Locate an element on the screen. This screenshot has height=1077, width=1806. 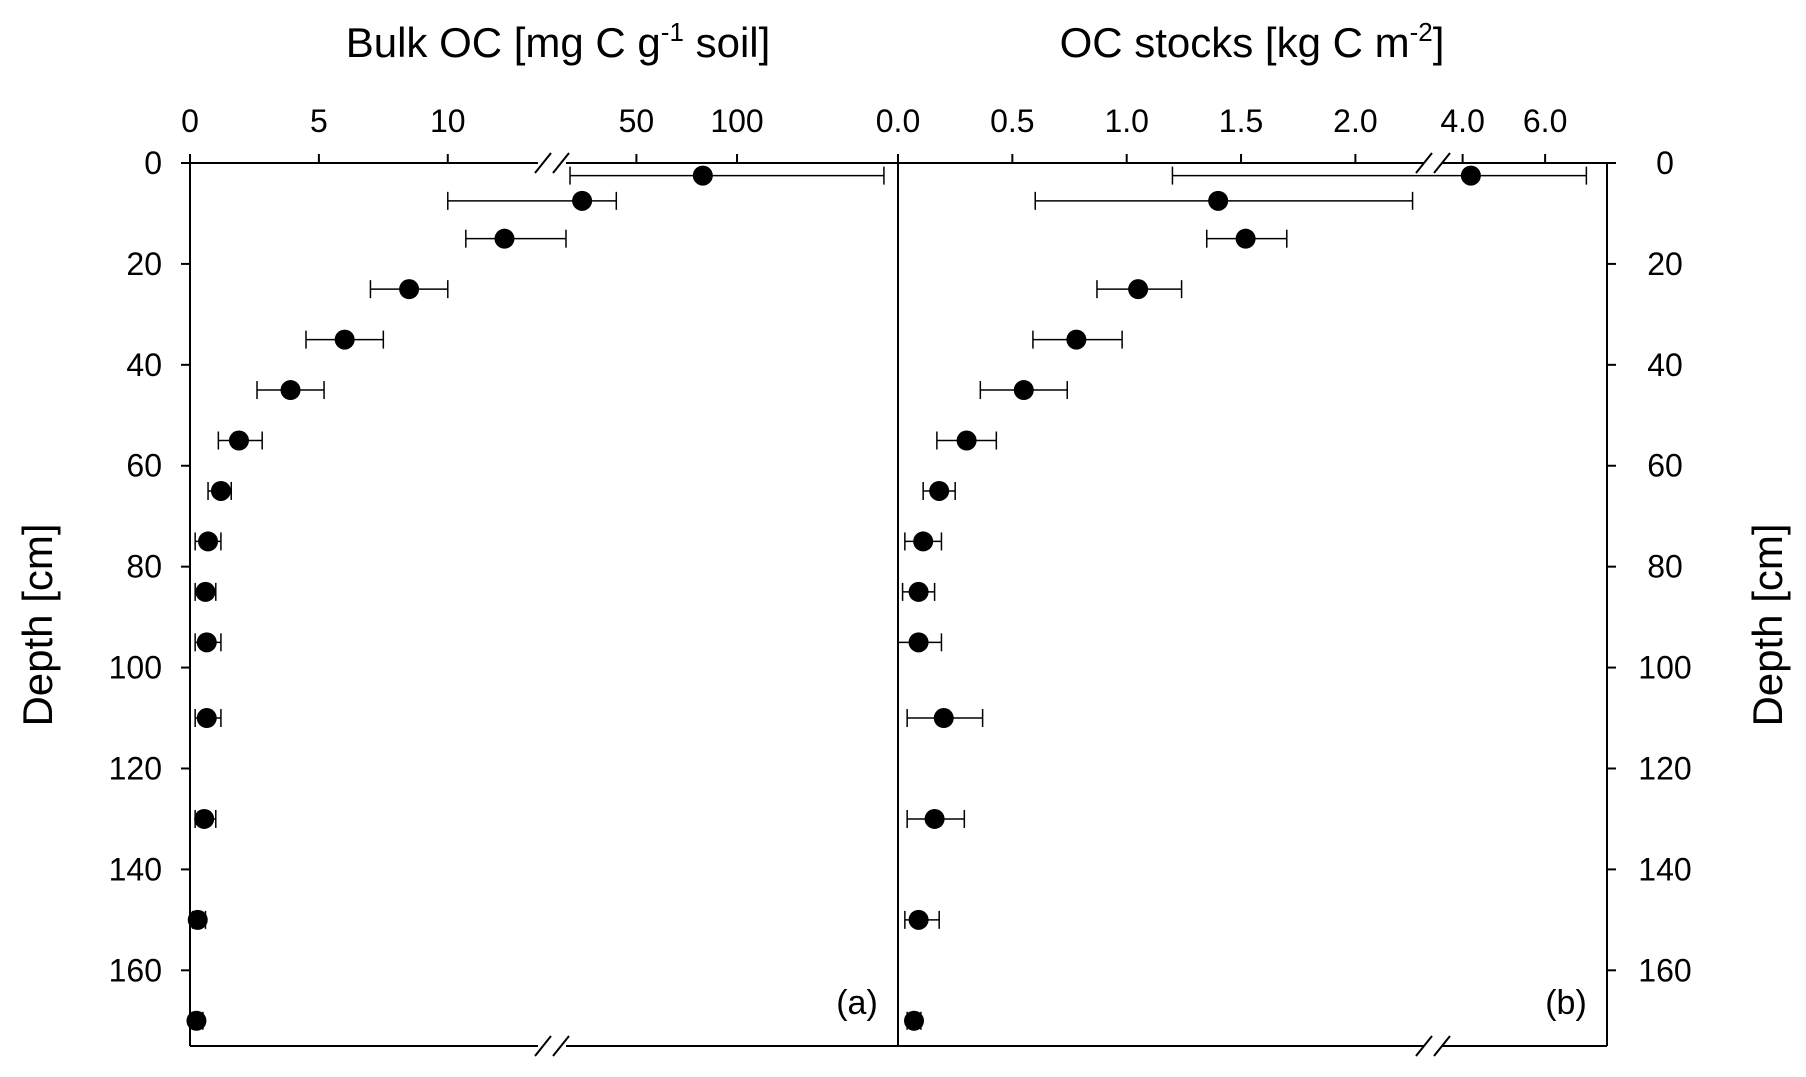
panel-a-ytick-label: 140 is located at coordinates (135, 869).